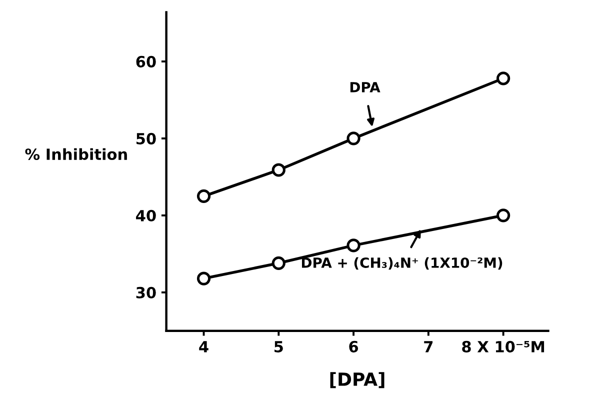 The image size is (616, 406). I want to click on x-tick-label: 5, so click(278, 346).